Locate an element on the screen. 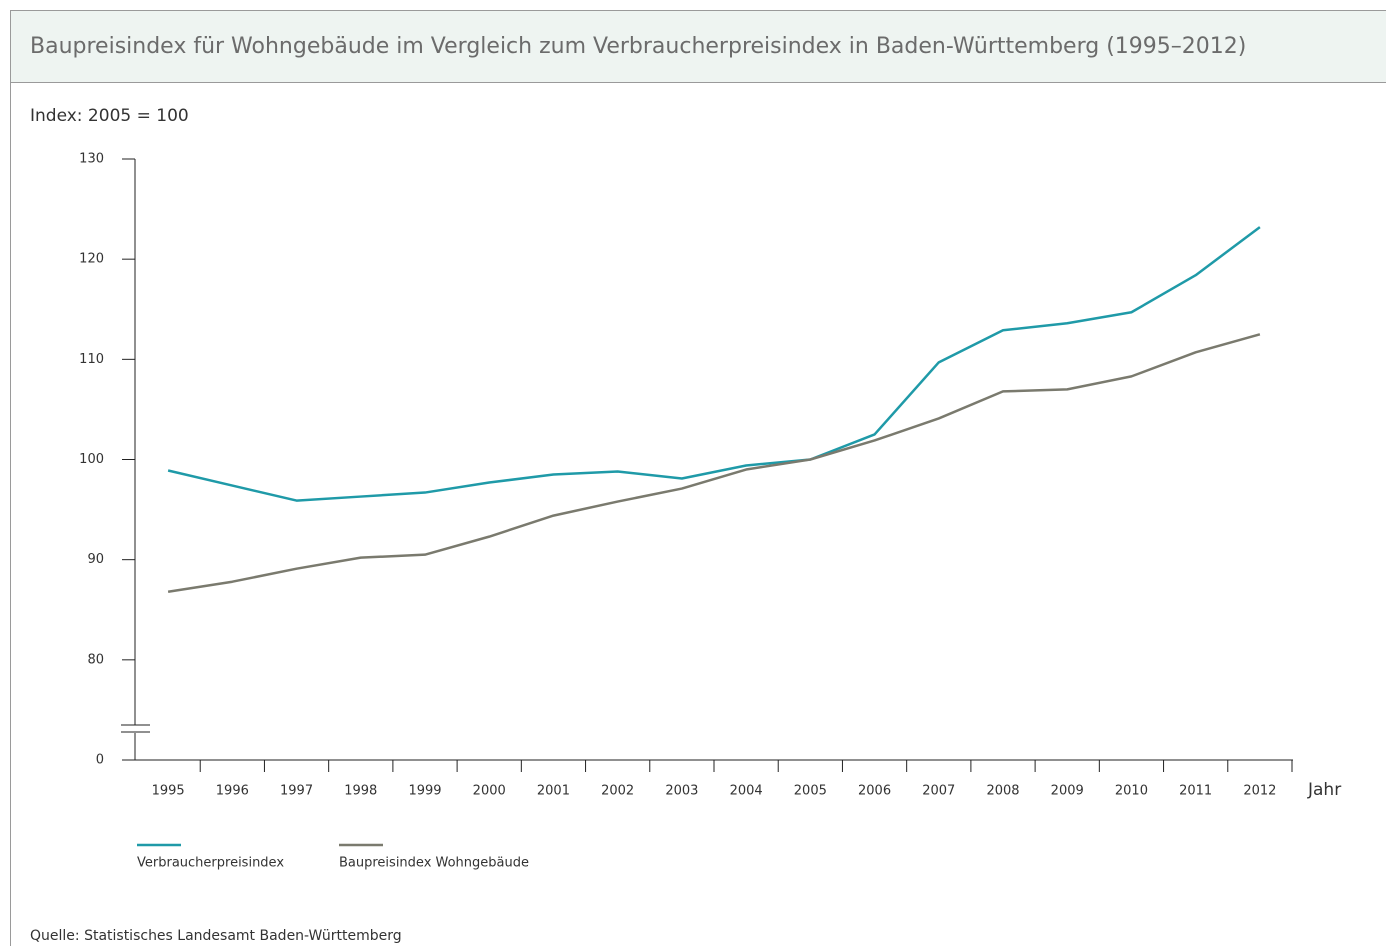  x-tick-label: 1995 is located at coordinates (168, 791).